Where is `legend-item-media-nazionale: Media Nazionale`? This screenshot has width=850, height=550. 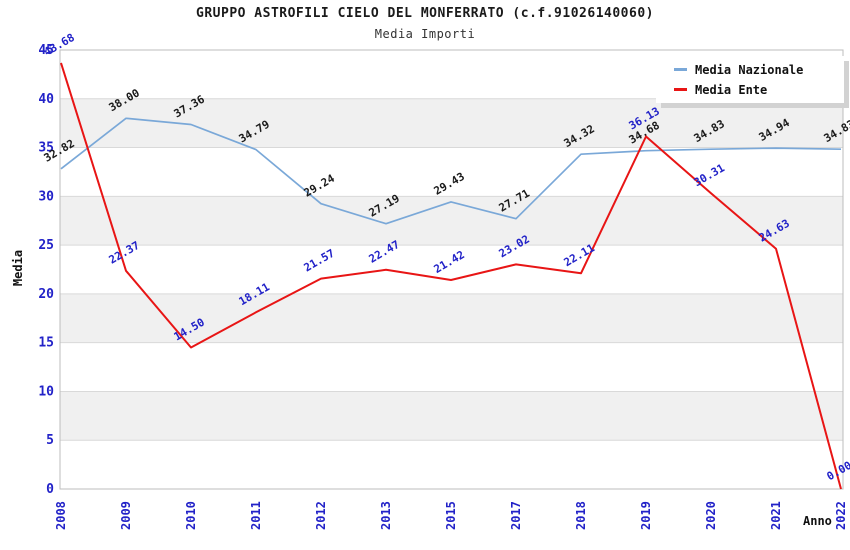 legend-item-media-nazionale: Media Nazionale is located at coordinates (759, 70).